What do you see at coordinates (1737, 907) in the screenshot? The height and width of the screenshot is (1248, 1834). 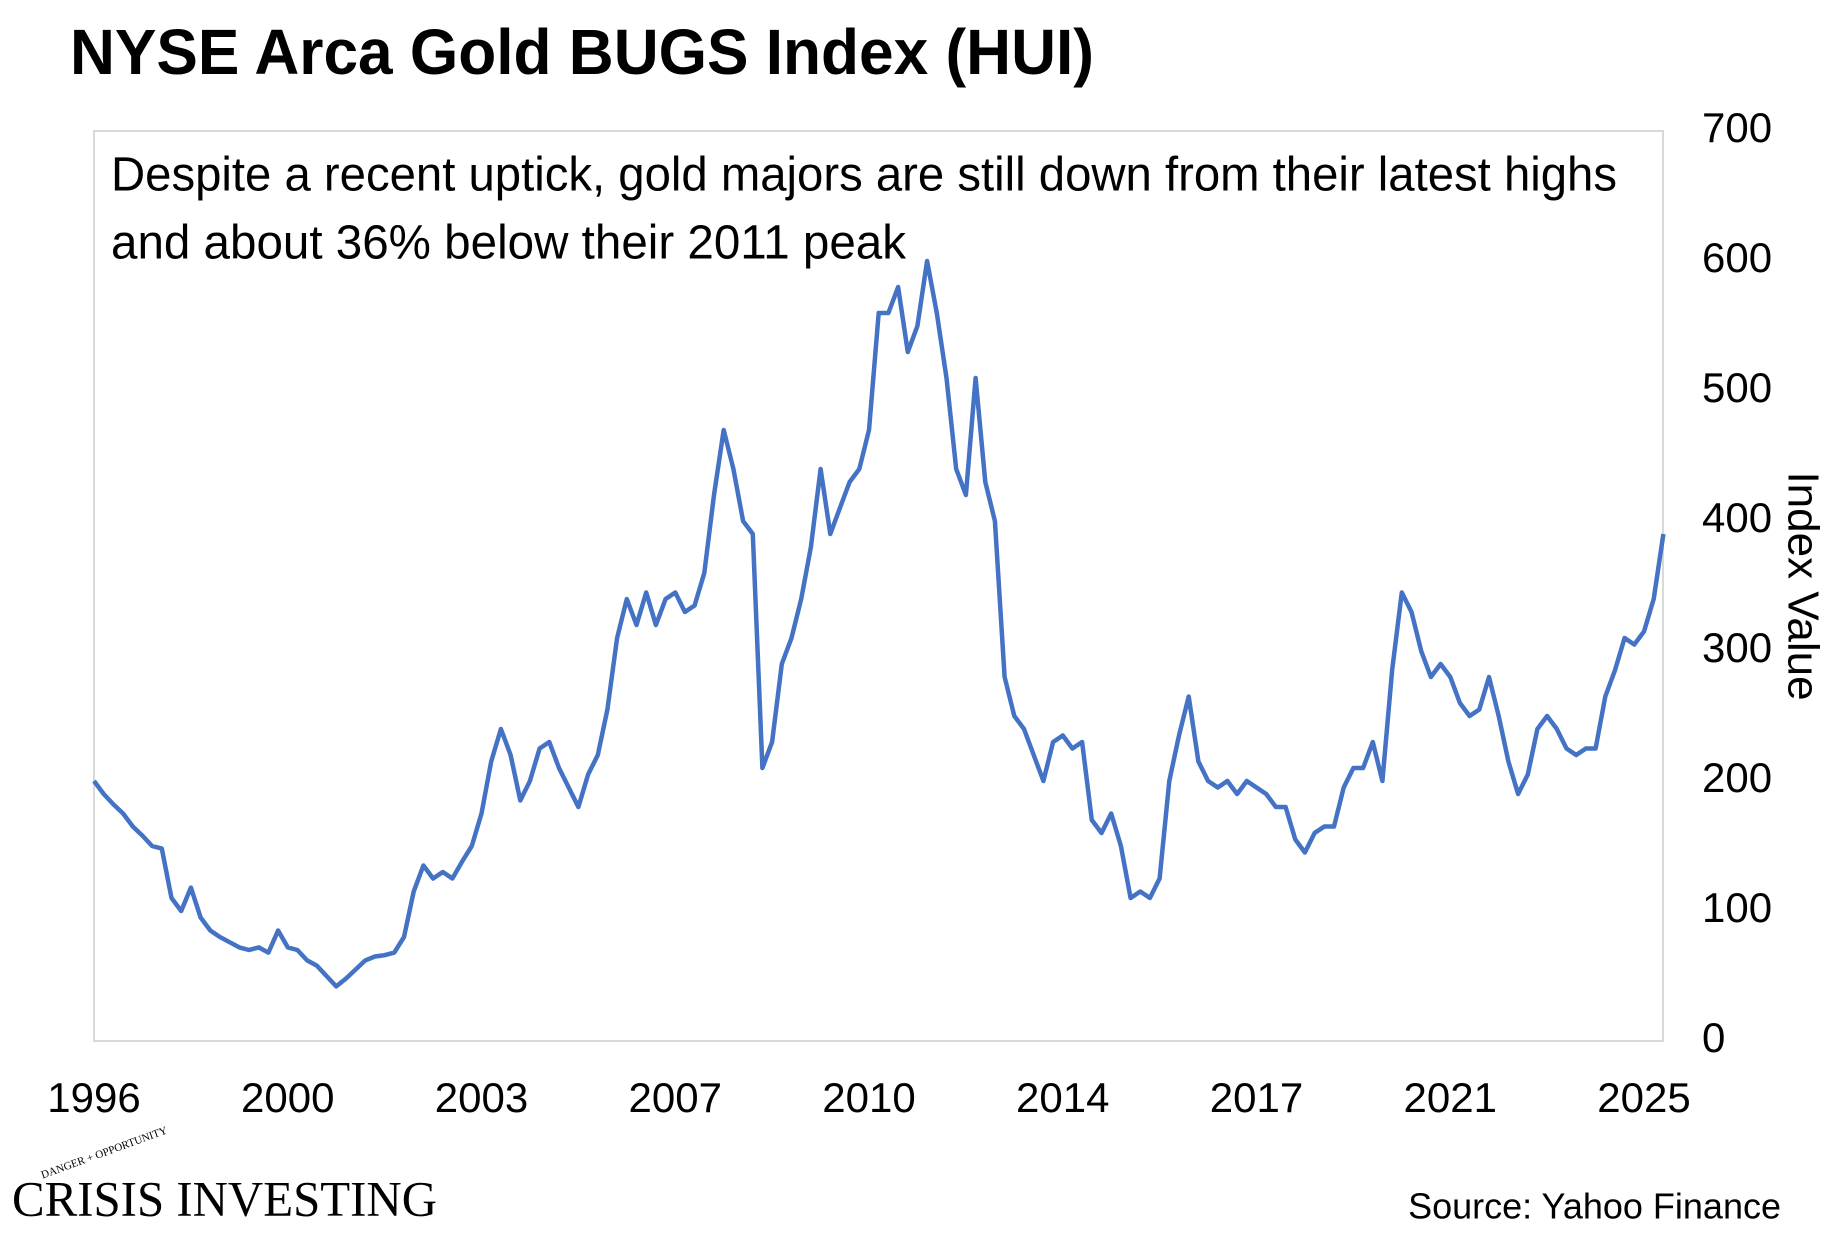 I see `y-tick-label: 100` at bounding box center [1737, 907].